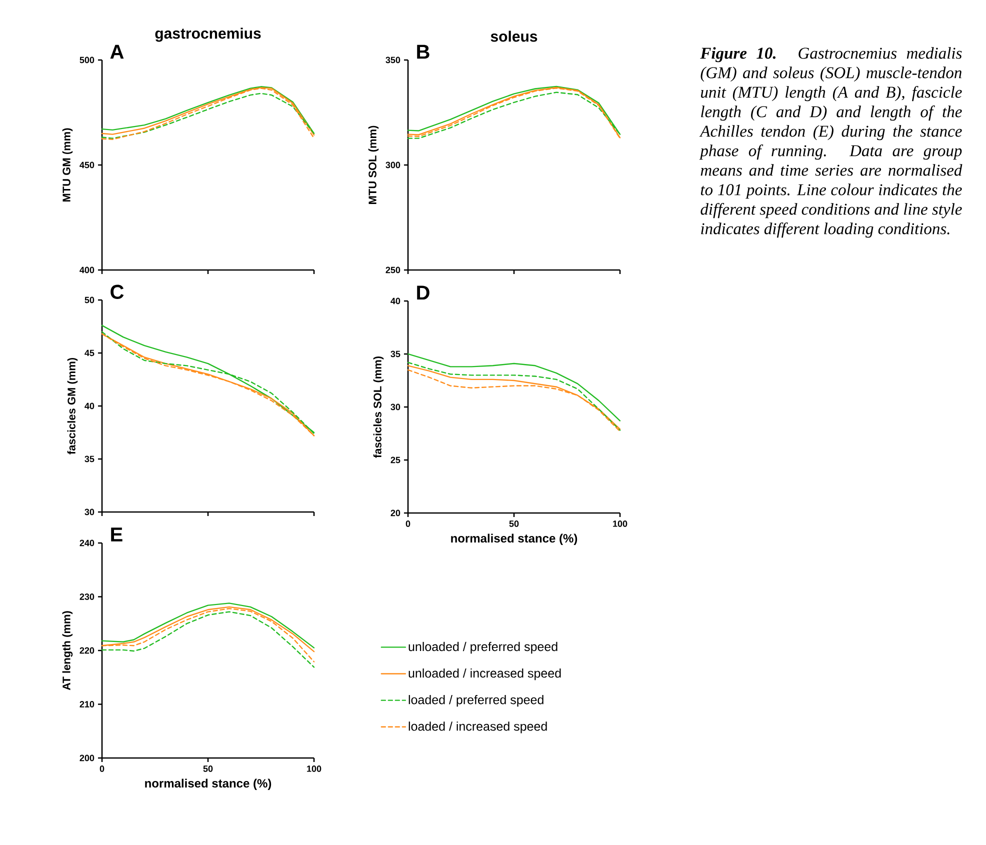 The height and width of the screenshot is (845, 986). What do you see at coordinates (514, 36) in the screenshot?
I see `chart-subtitle: soleus` at bounding box center [514, 36].